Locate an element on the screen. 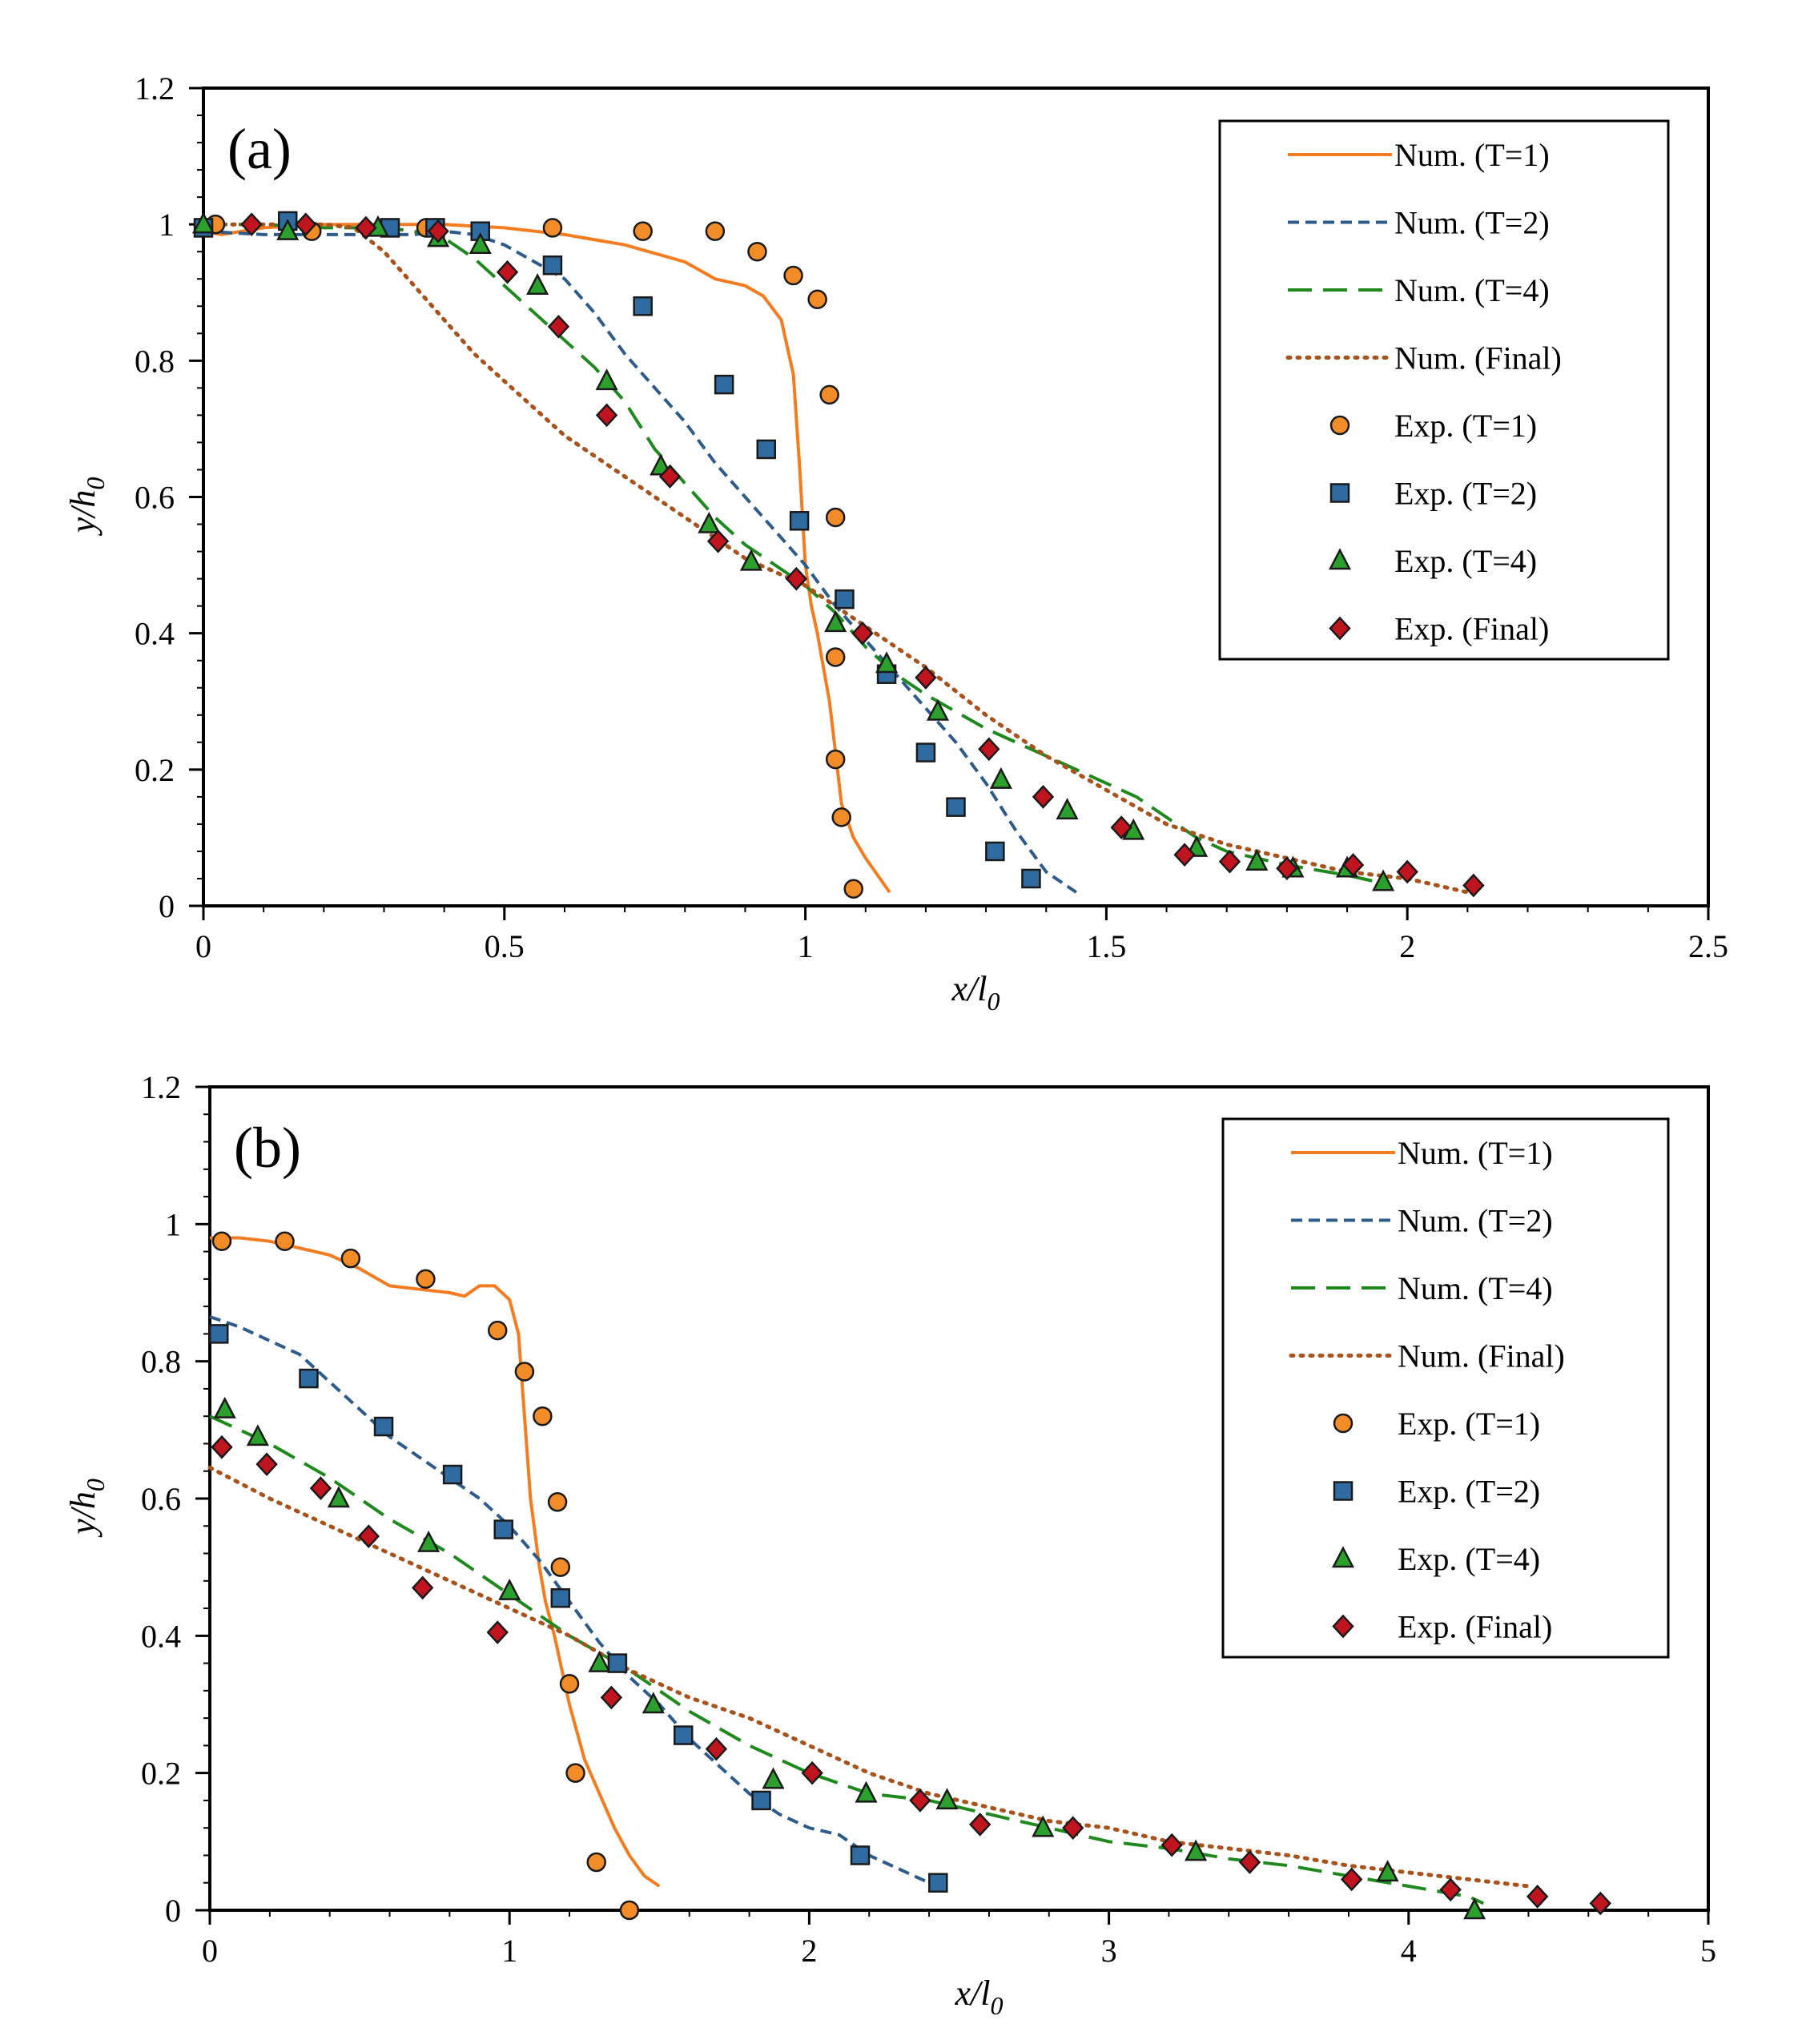  y-tick-label: 0.6 is located at coordinates (155, 498).